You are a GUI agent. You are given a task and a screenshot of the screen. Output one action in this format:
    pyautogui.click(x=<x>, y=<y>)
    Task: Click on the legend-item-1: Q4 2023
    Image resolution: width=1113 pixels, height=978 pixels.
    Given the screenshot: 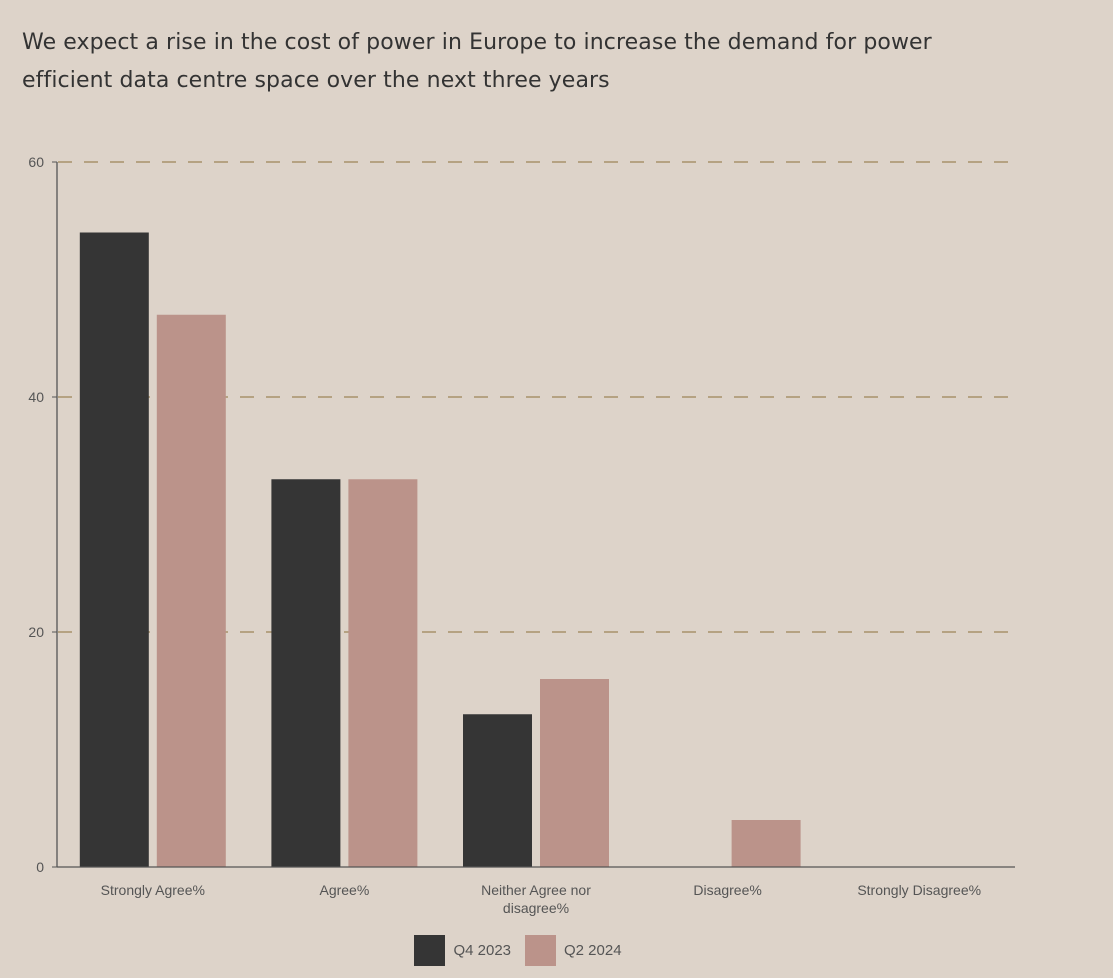 What is the action you would take?
    pyautogui.click(x=462, y=950)
    